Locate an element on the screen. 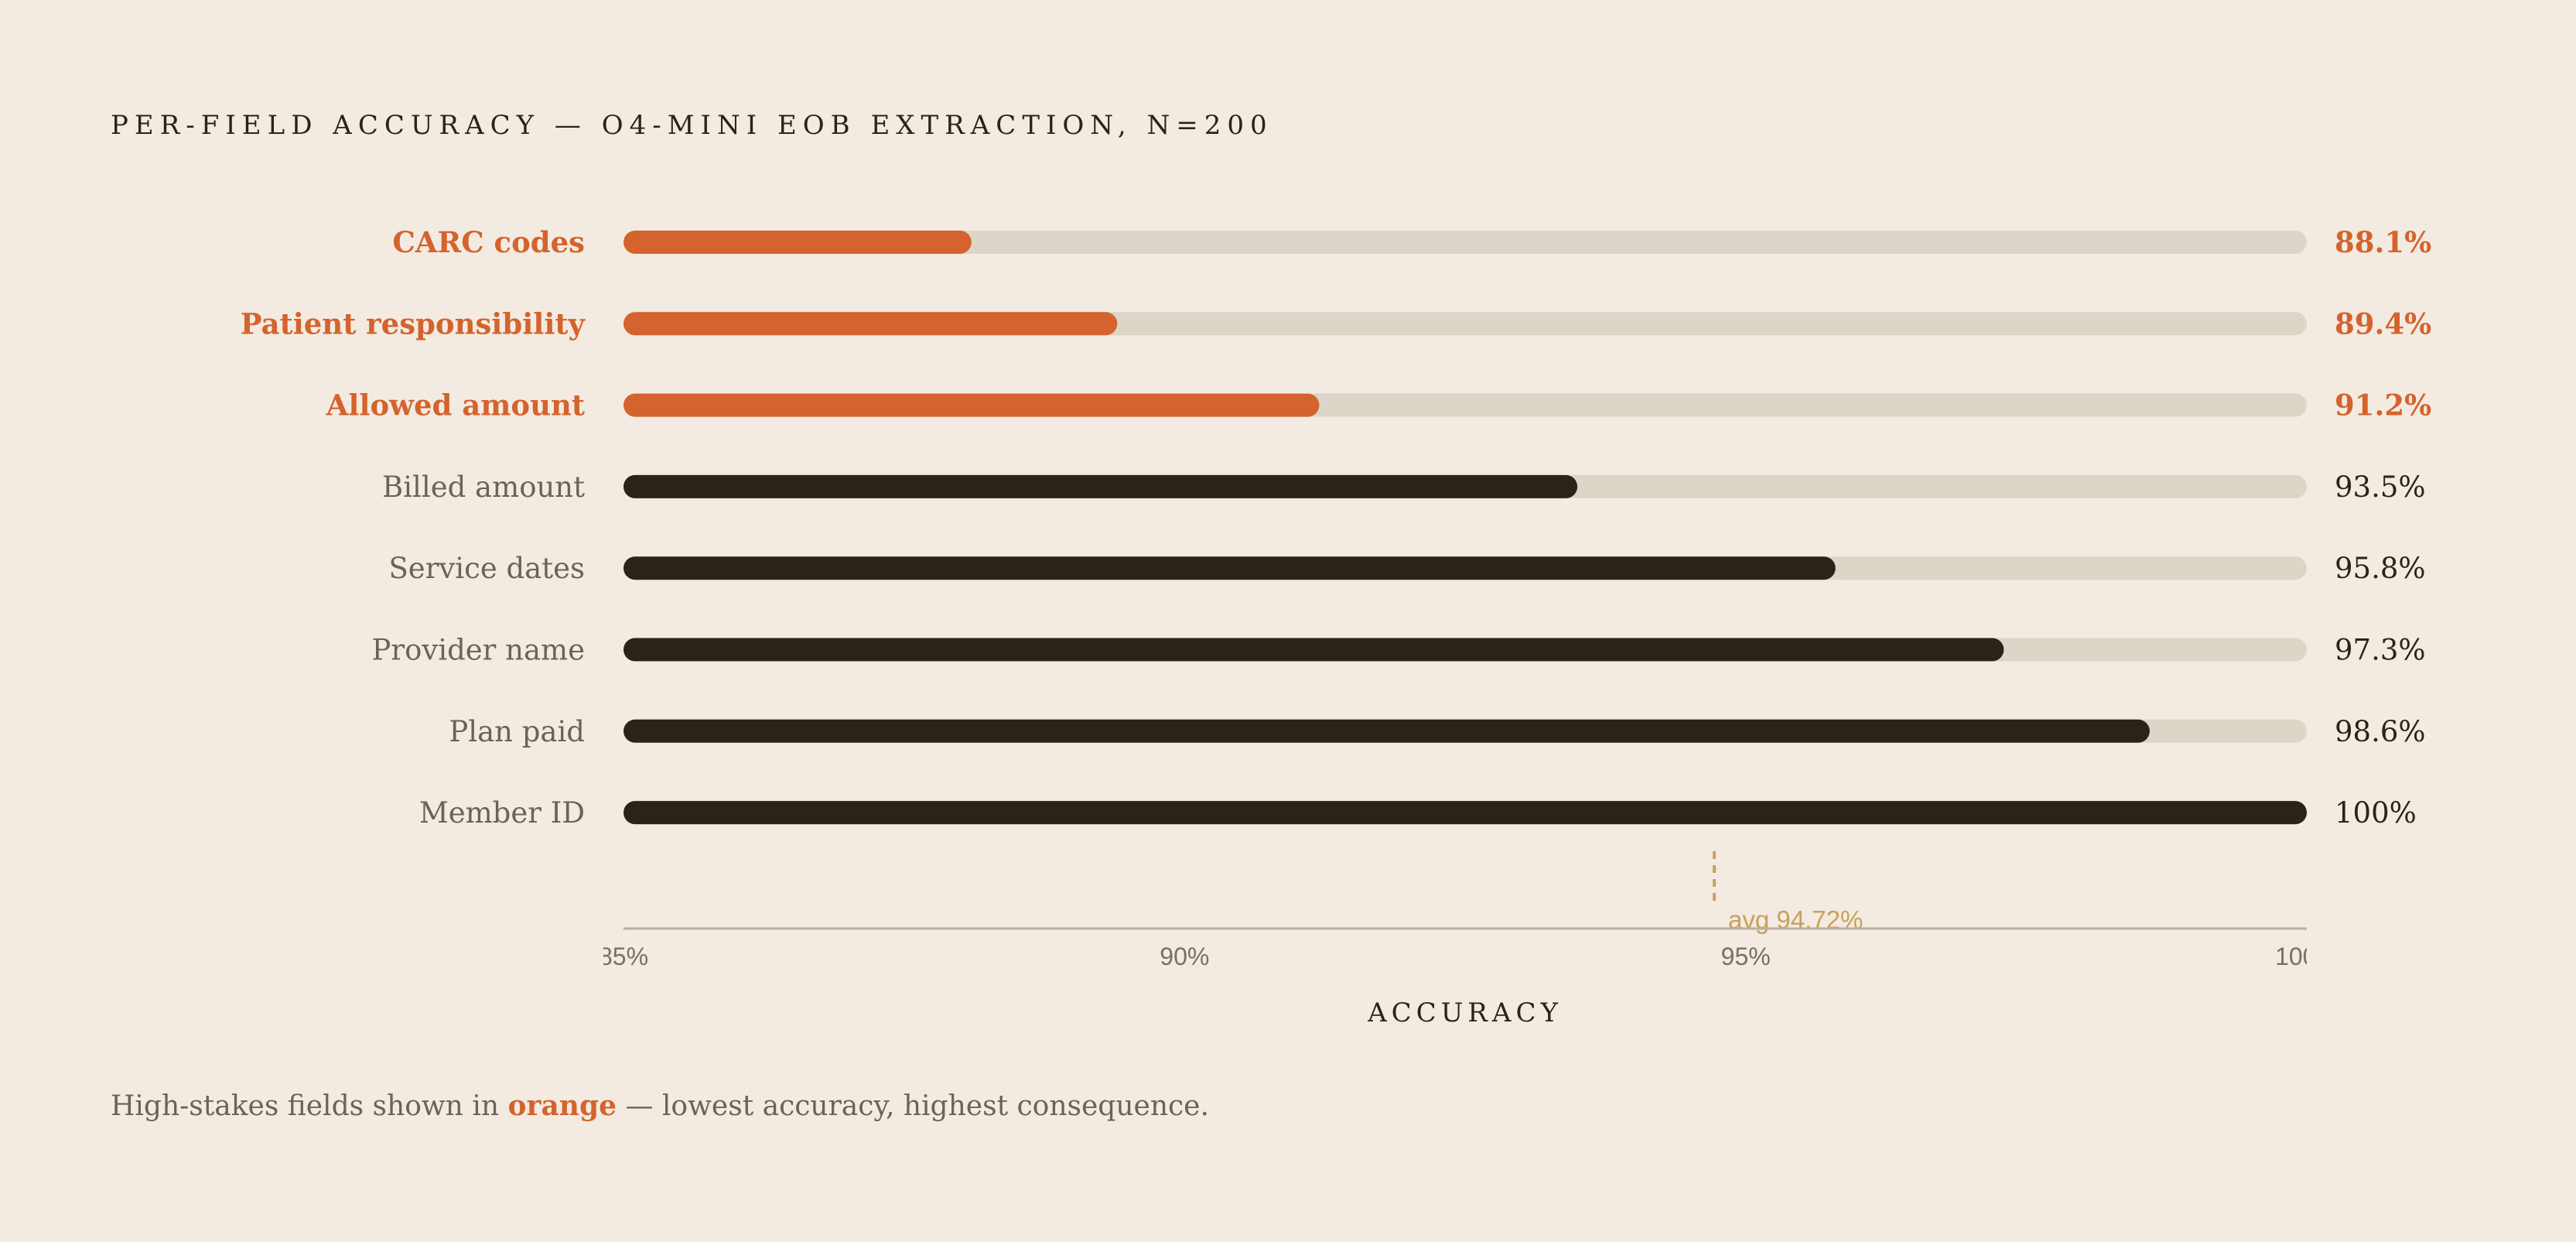 This screenshot has height=1242, width=2576. category-label: Allowed amount is located at coordinates (455, 405).